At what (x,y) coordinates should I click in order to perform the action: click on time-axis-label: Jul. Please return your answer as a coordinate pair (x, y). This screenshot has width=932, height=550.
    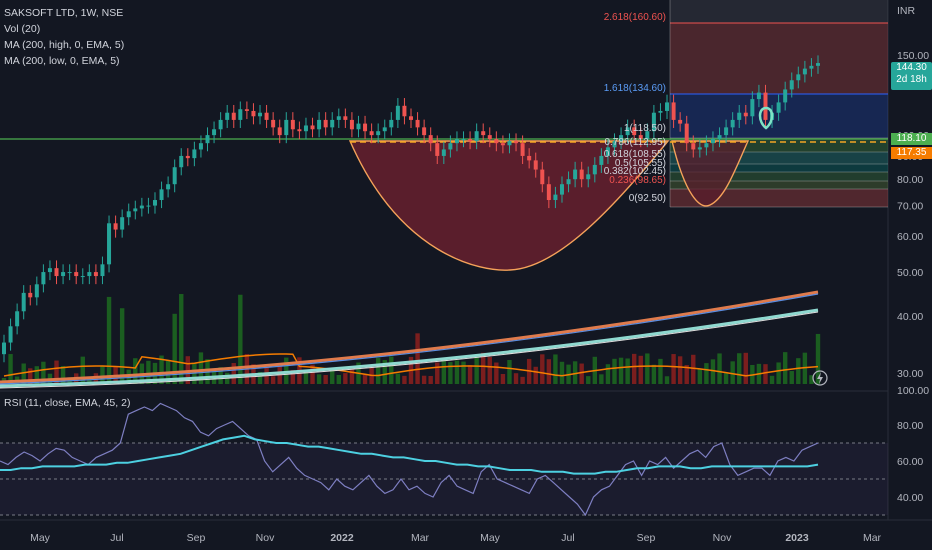
    Looking at the image, I should click on (567, 538).